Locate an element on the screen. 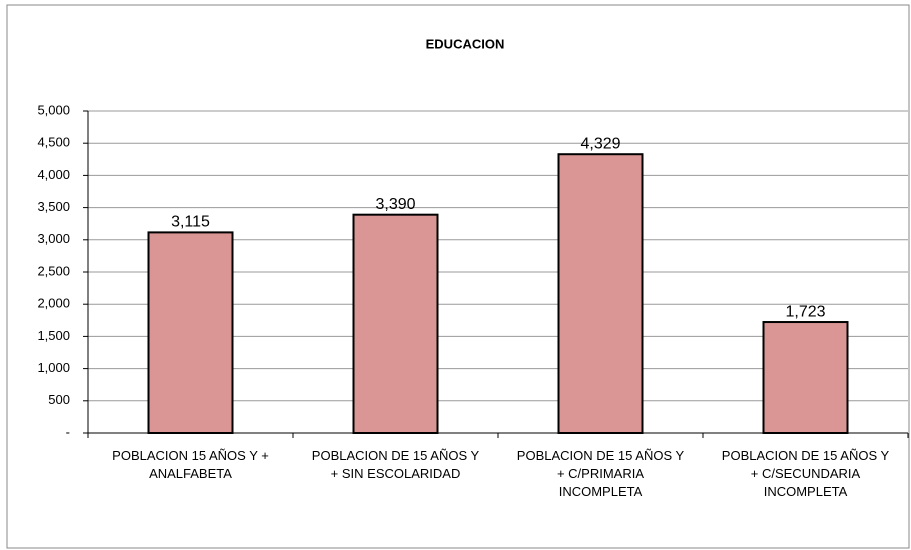  y-tick-label: 3,500 is located at coordinates (53, 206).